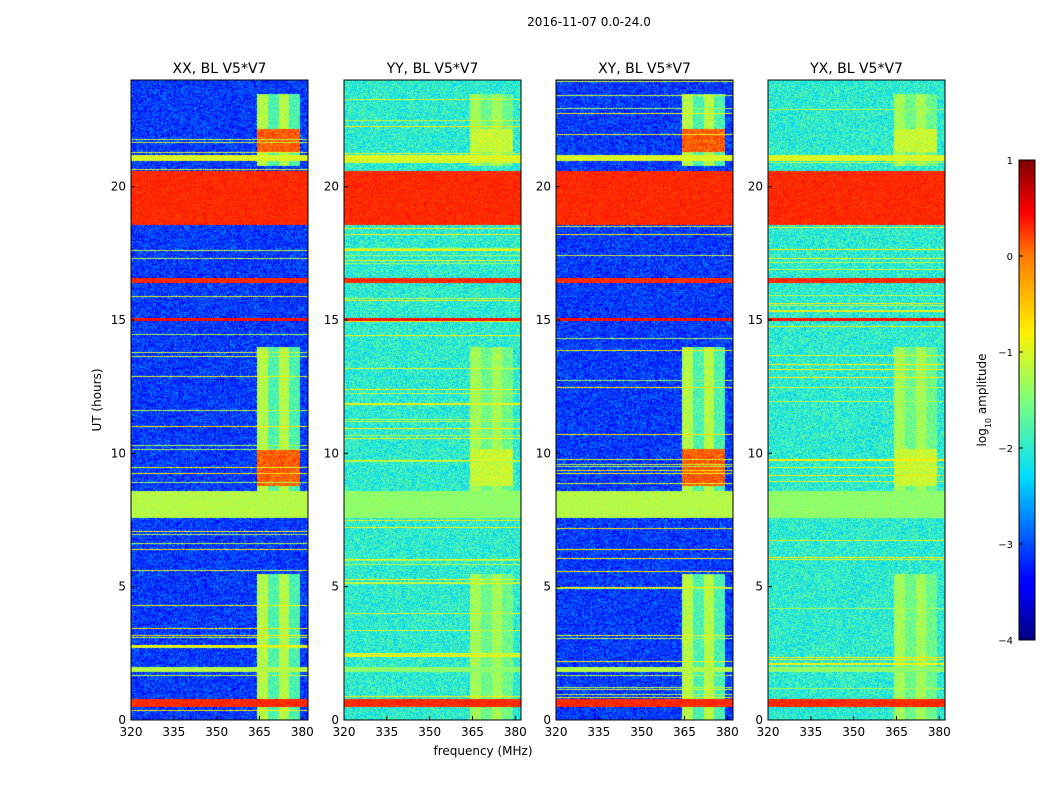  What do you see at coordinates (432, 69) in the screenshot?
I see `panel-title: YY, BL V5*V7` at bounding box center [432, 69].